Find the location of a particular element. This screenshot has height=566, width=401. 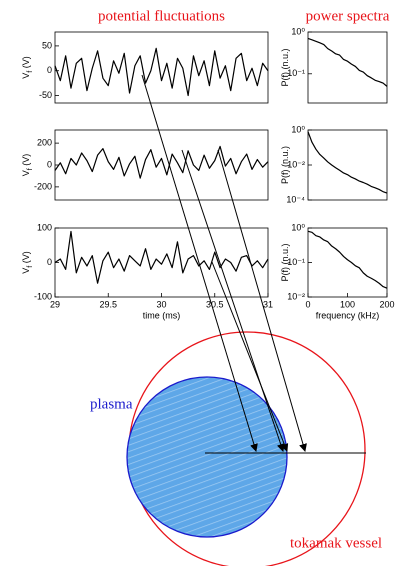

x-axis-label: frequency (kHz) is located at coordinates (348, 315).